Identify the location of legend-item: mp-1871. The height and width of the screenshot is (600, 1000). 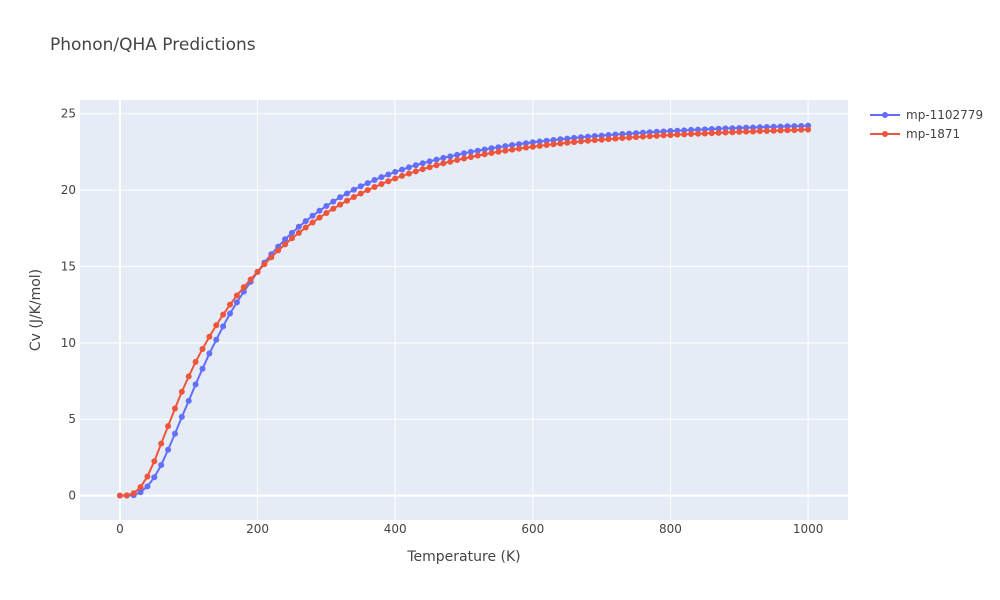
(915, 134).